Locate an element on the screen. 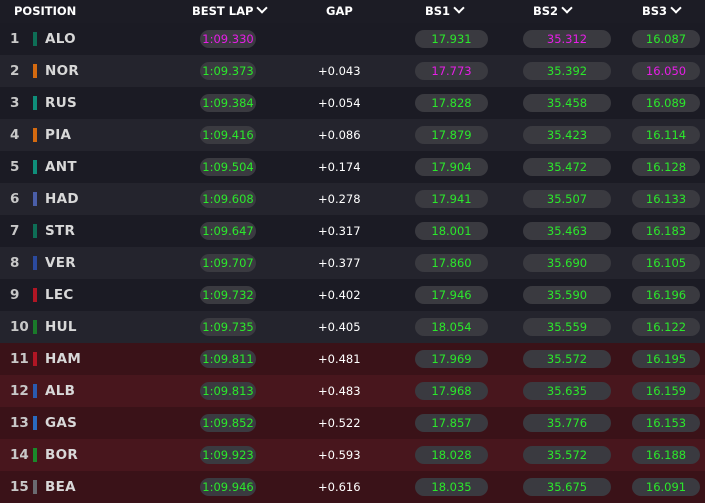 The height and width of the screenshot is (503, 705). position-number: 13 is located at coordinates (19, 423).